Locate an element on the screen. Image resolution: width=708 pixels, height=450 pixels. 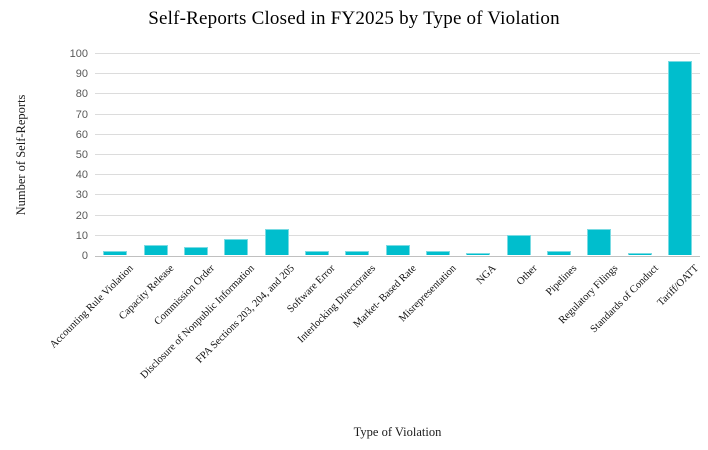
y-tick-label: 0 is located at coordinates (84, 256).